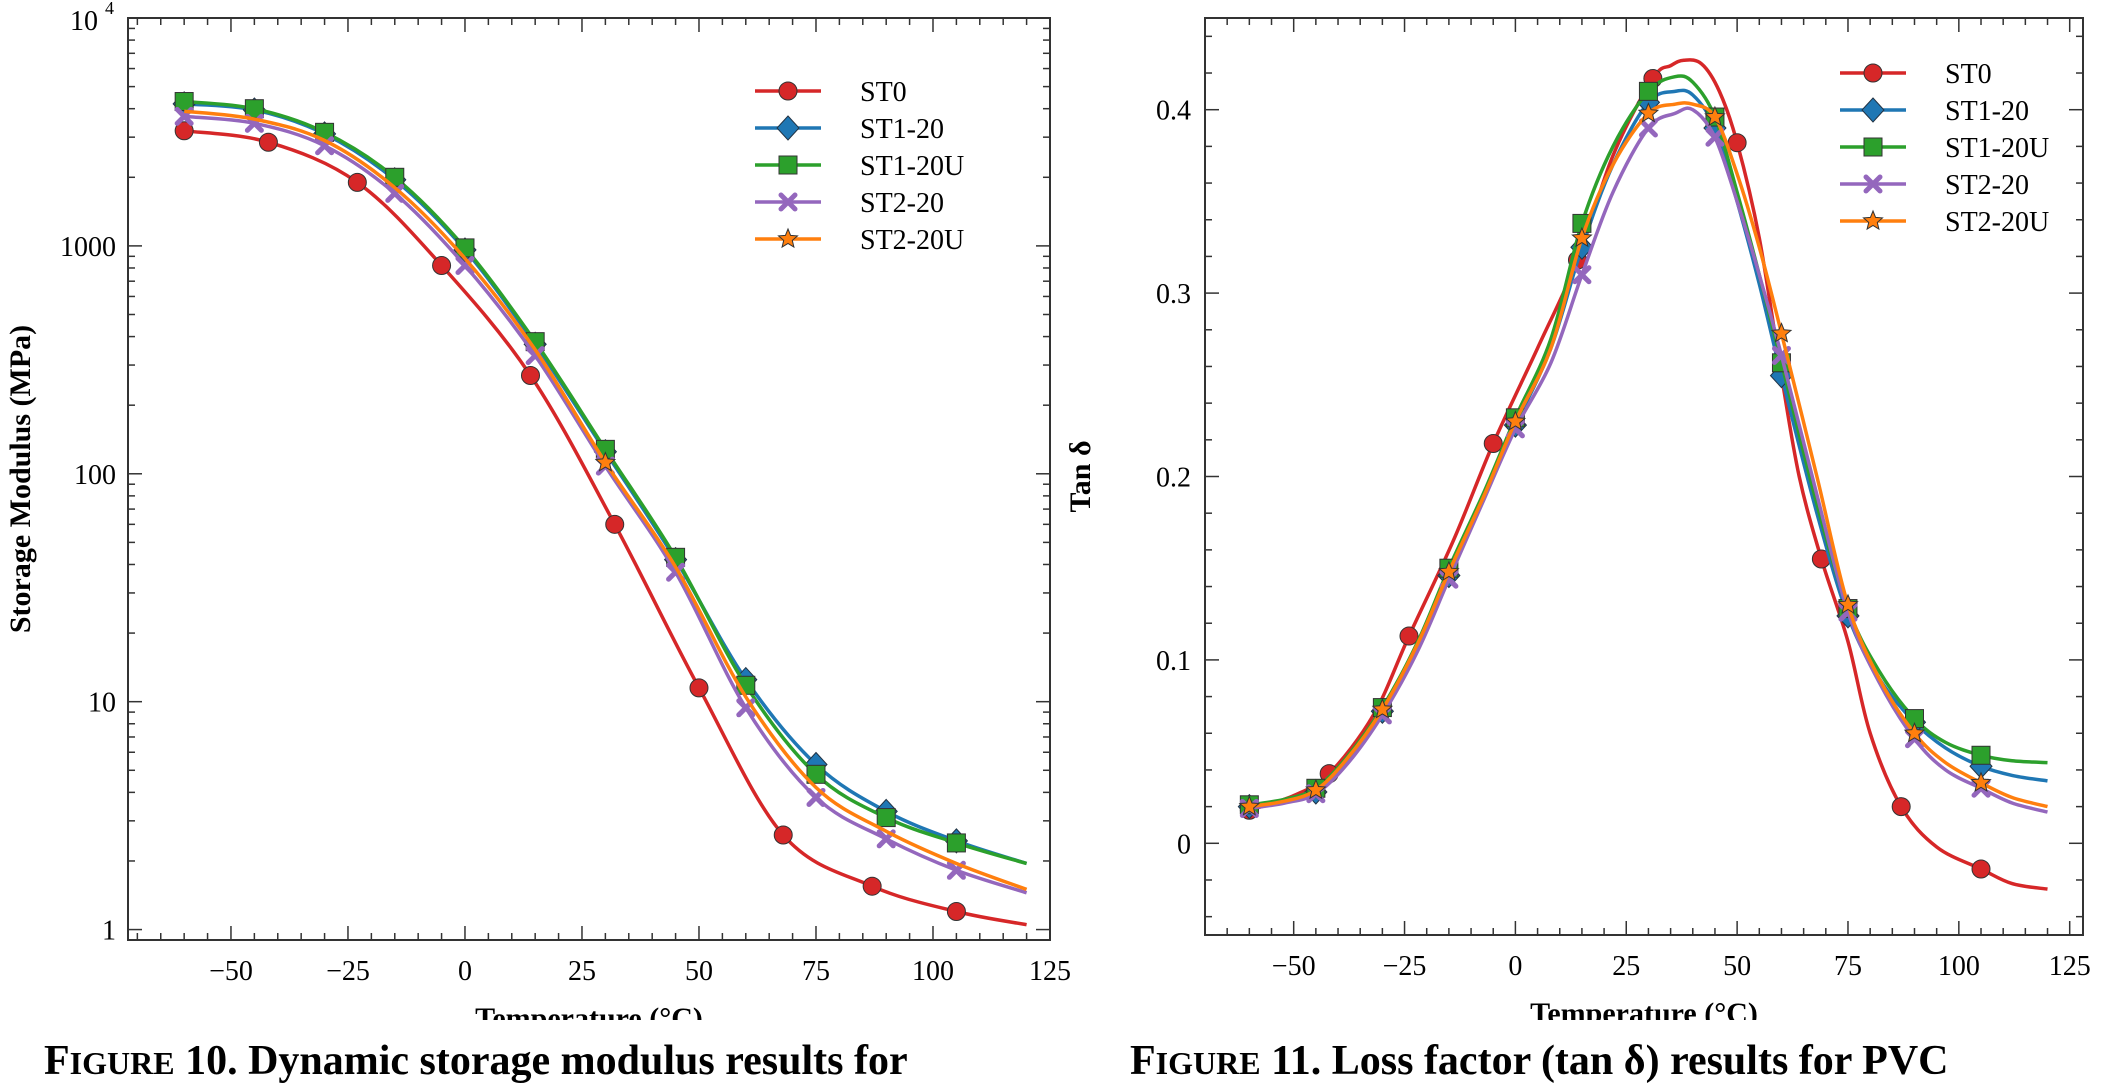 The width and height of the screenshot is (2127, 1090). I want to click on y-tick-label: 1, so click(109, 931).